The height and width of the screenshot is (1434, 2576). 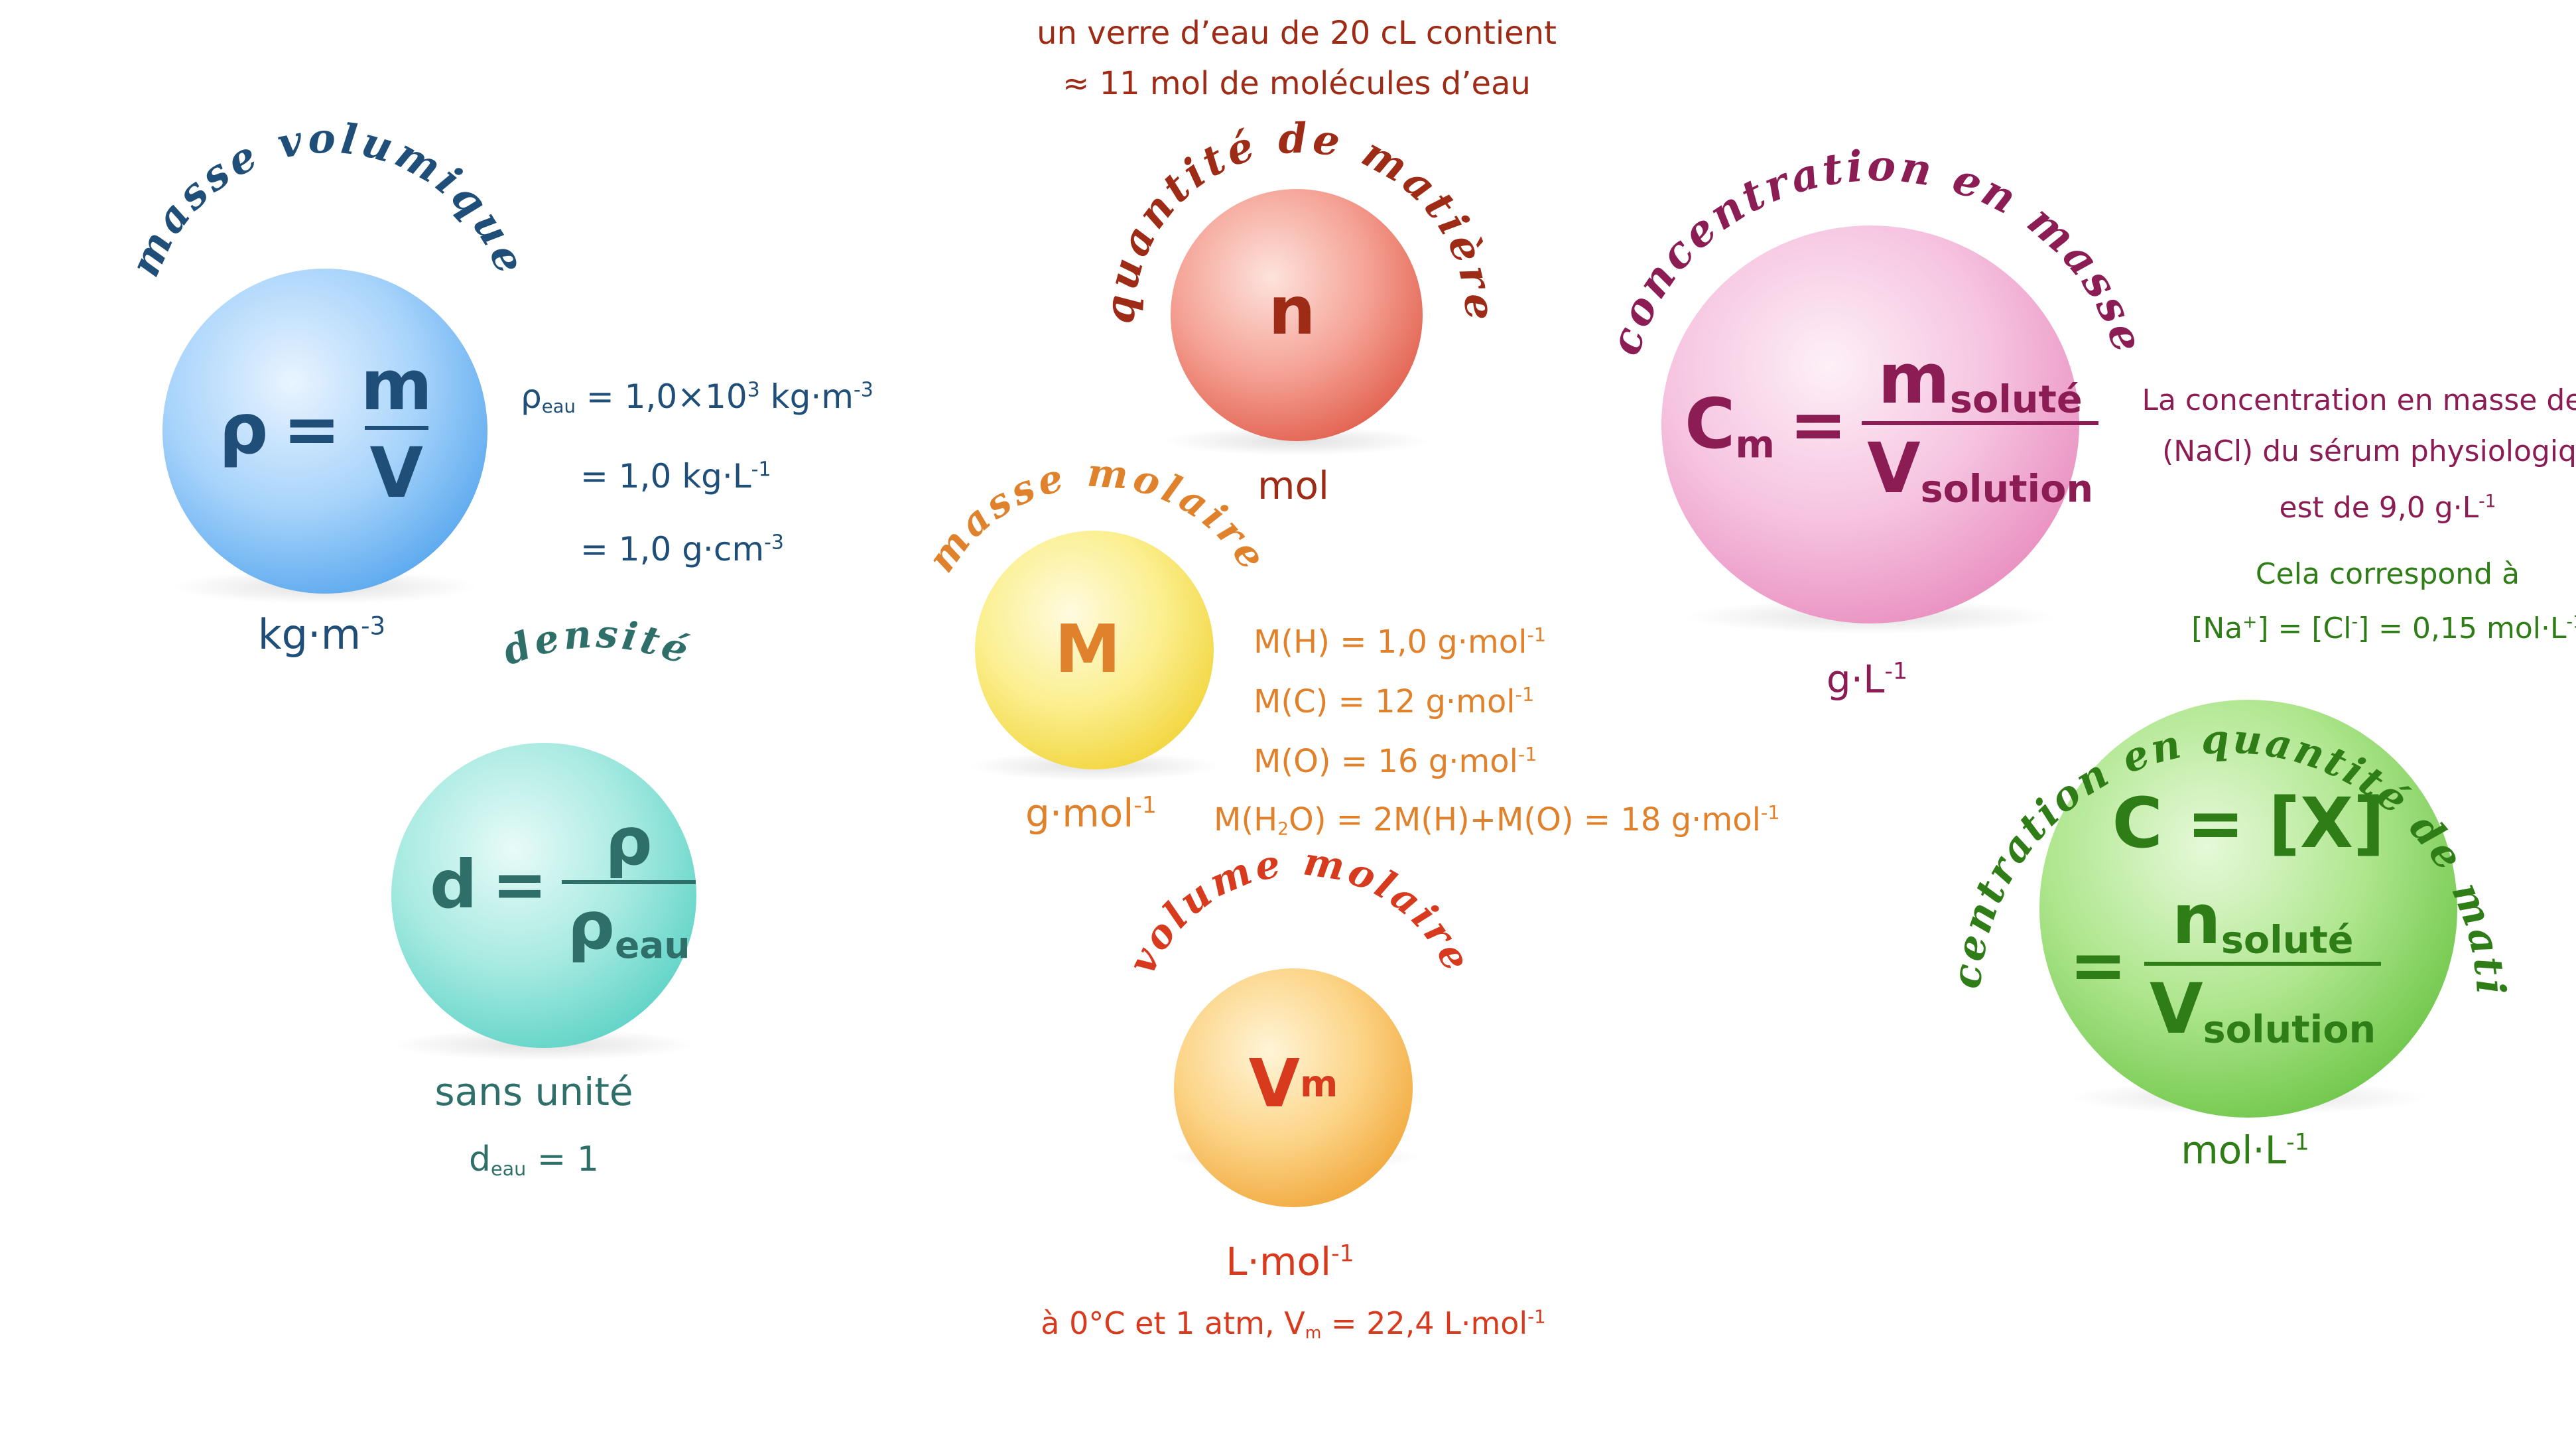 What do you see at coordinates (598, 643) in the screenshot?
I see `densite-label: densité` at bounding box center [598, 643].